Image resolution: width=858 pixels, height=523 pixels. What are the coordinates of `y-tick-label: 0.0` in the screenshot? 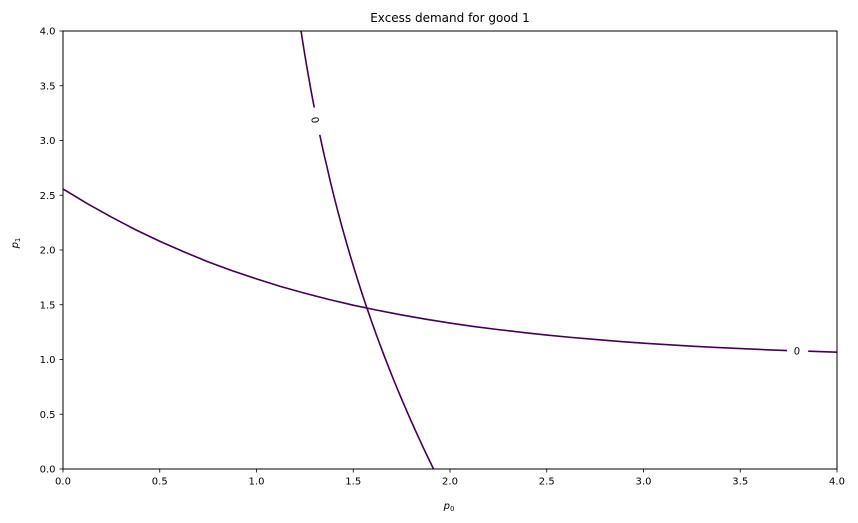 It's located at (48, 470).